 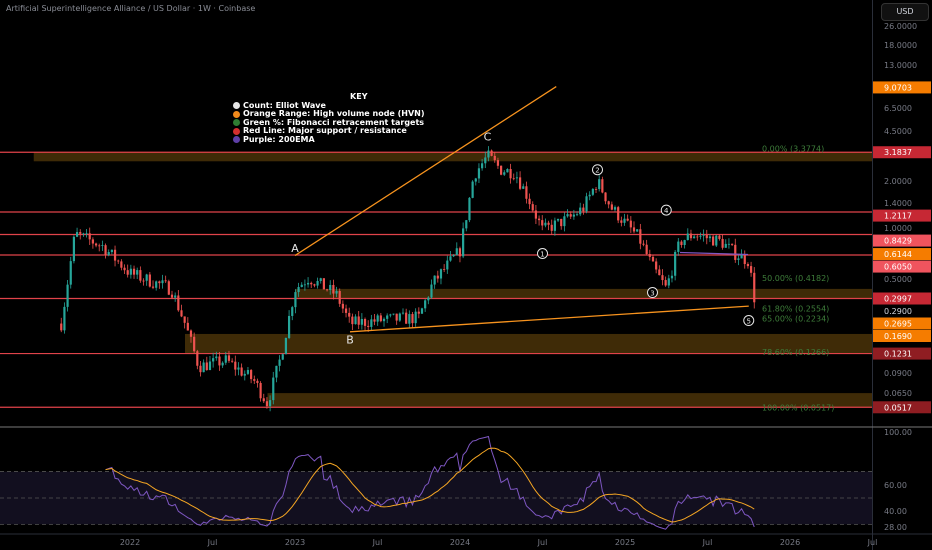 I want to click on price-tick: 26.0000, so click(x=900, y=26).